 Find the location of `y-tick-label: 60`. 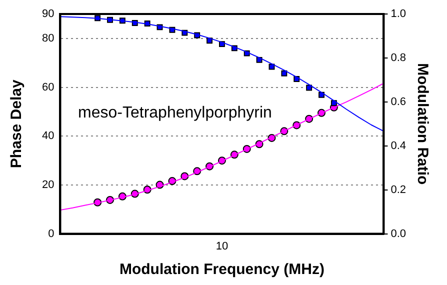

y-tick-label: 60 is located at coordinates (48, 87).